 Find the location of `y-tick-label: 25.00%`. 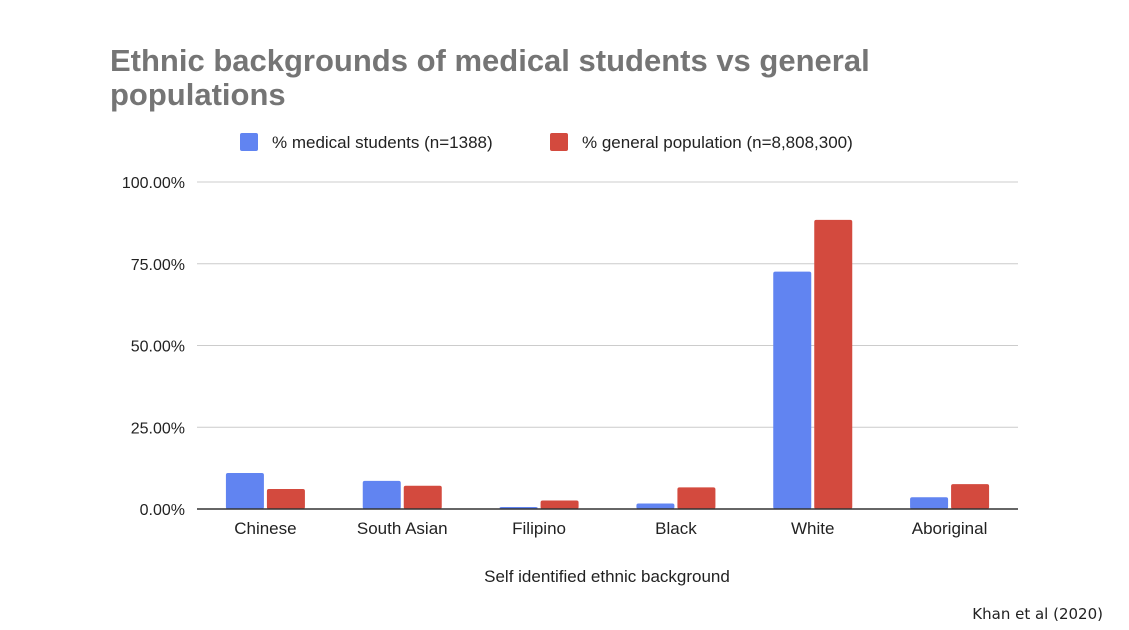

y-tick-label: 25.00% is located at coordinates (158, 428).